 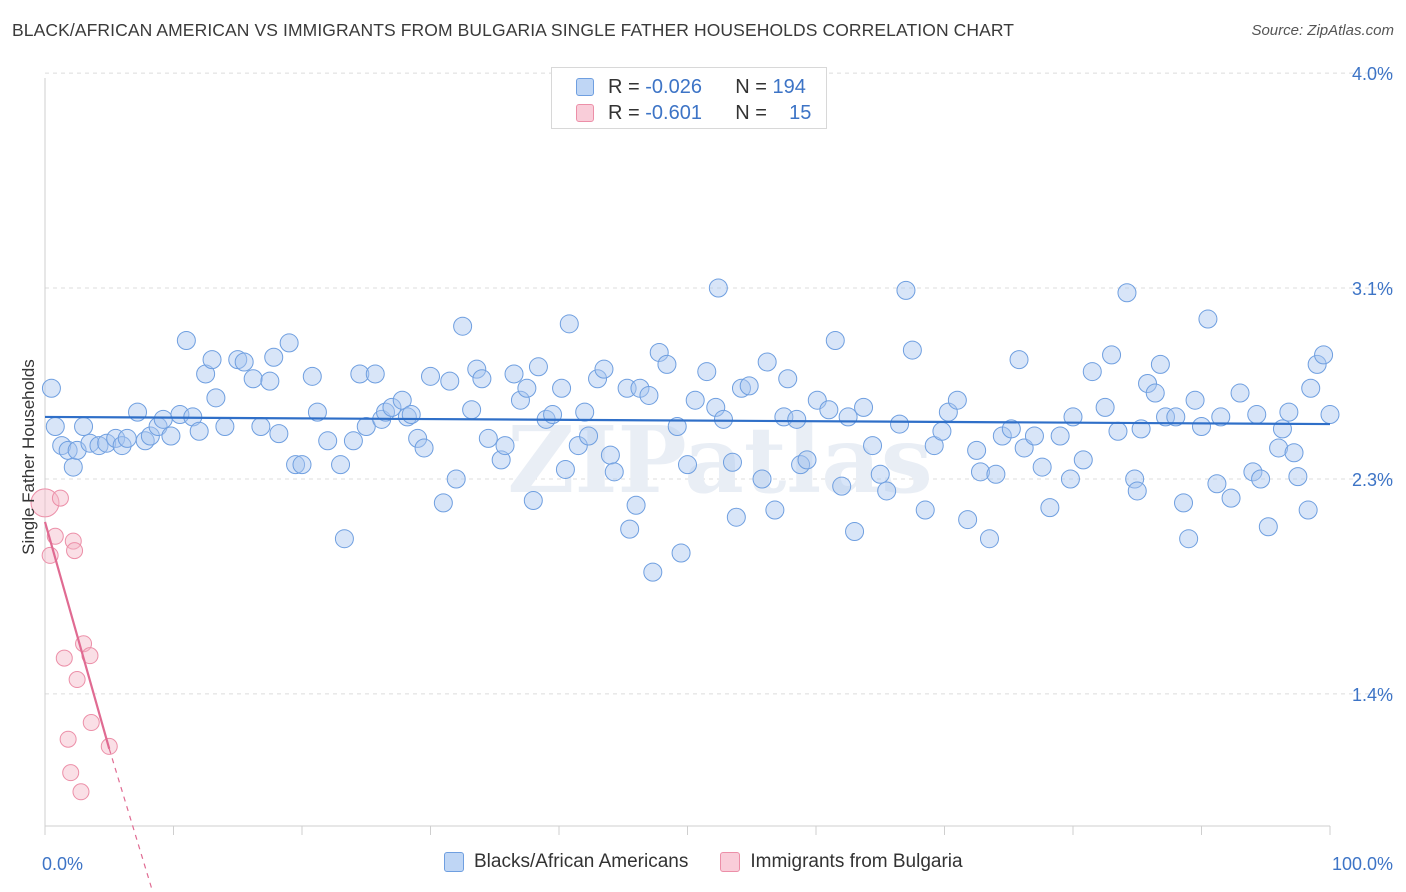 I want to click on y-tick-label: 1.4%, so click(x=1372, y=695).